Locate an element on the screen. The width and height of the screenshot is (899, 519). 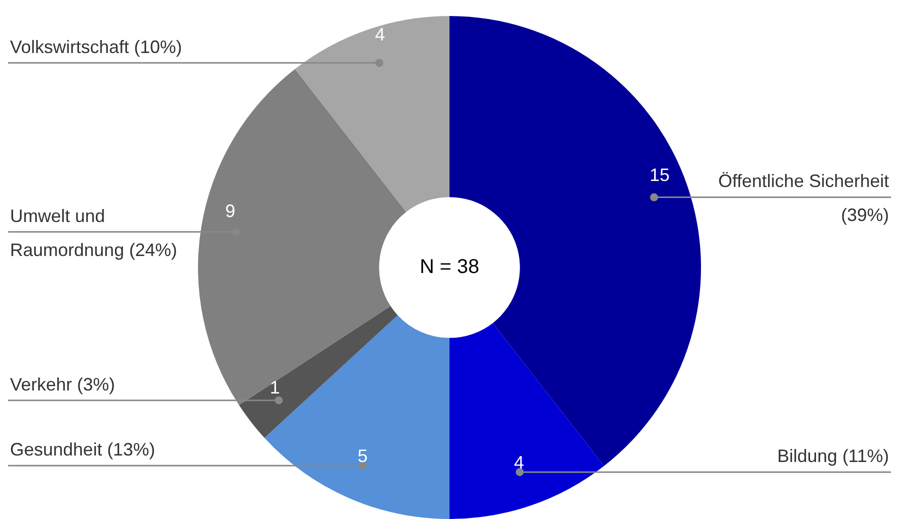
text: N = 38 is located at coordinates (450, 267).